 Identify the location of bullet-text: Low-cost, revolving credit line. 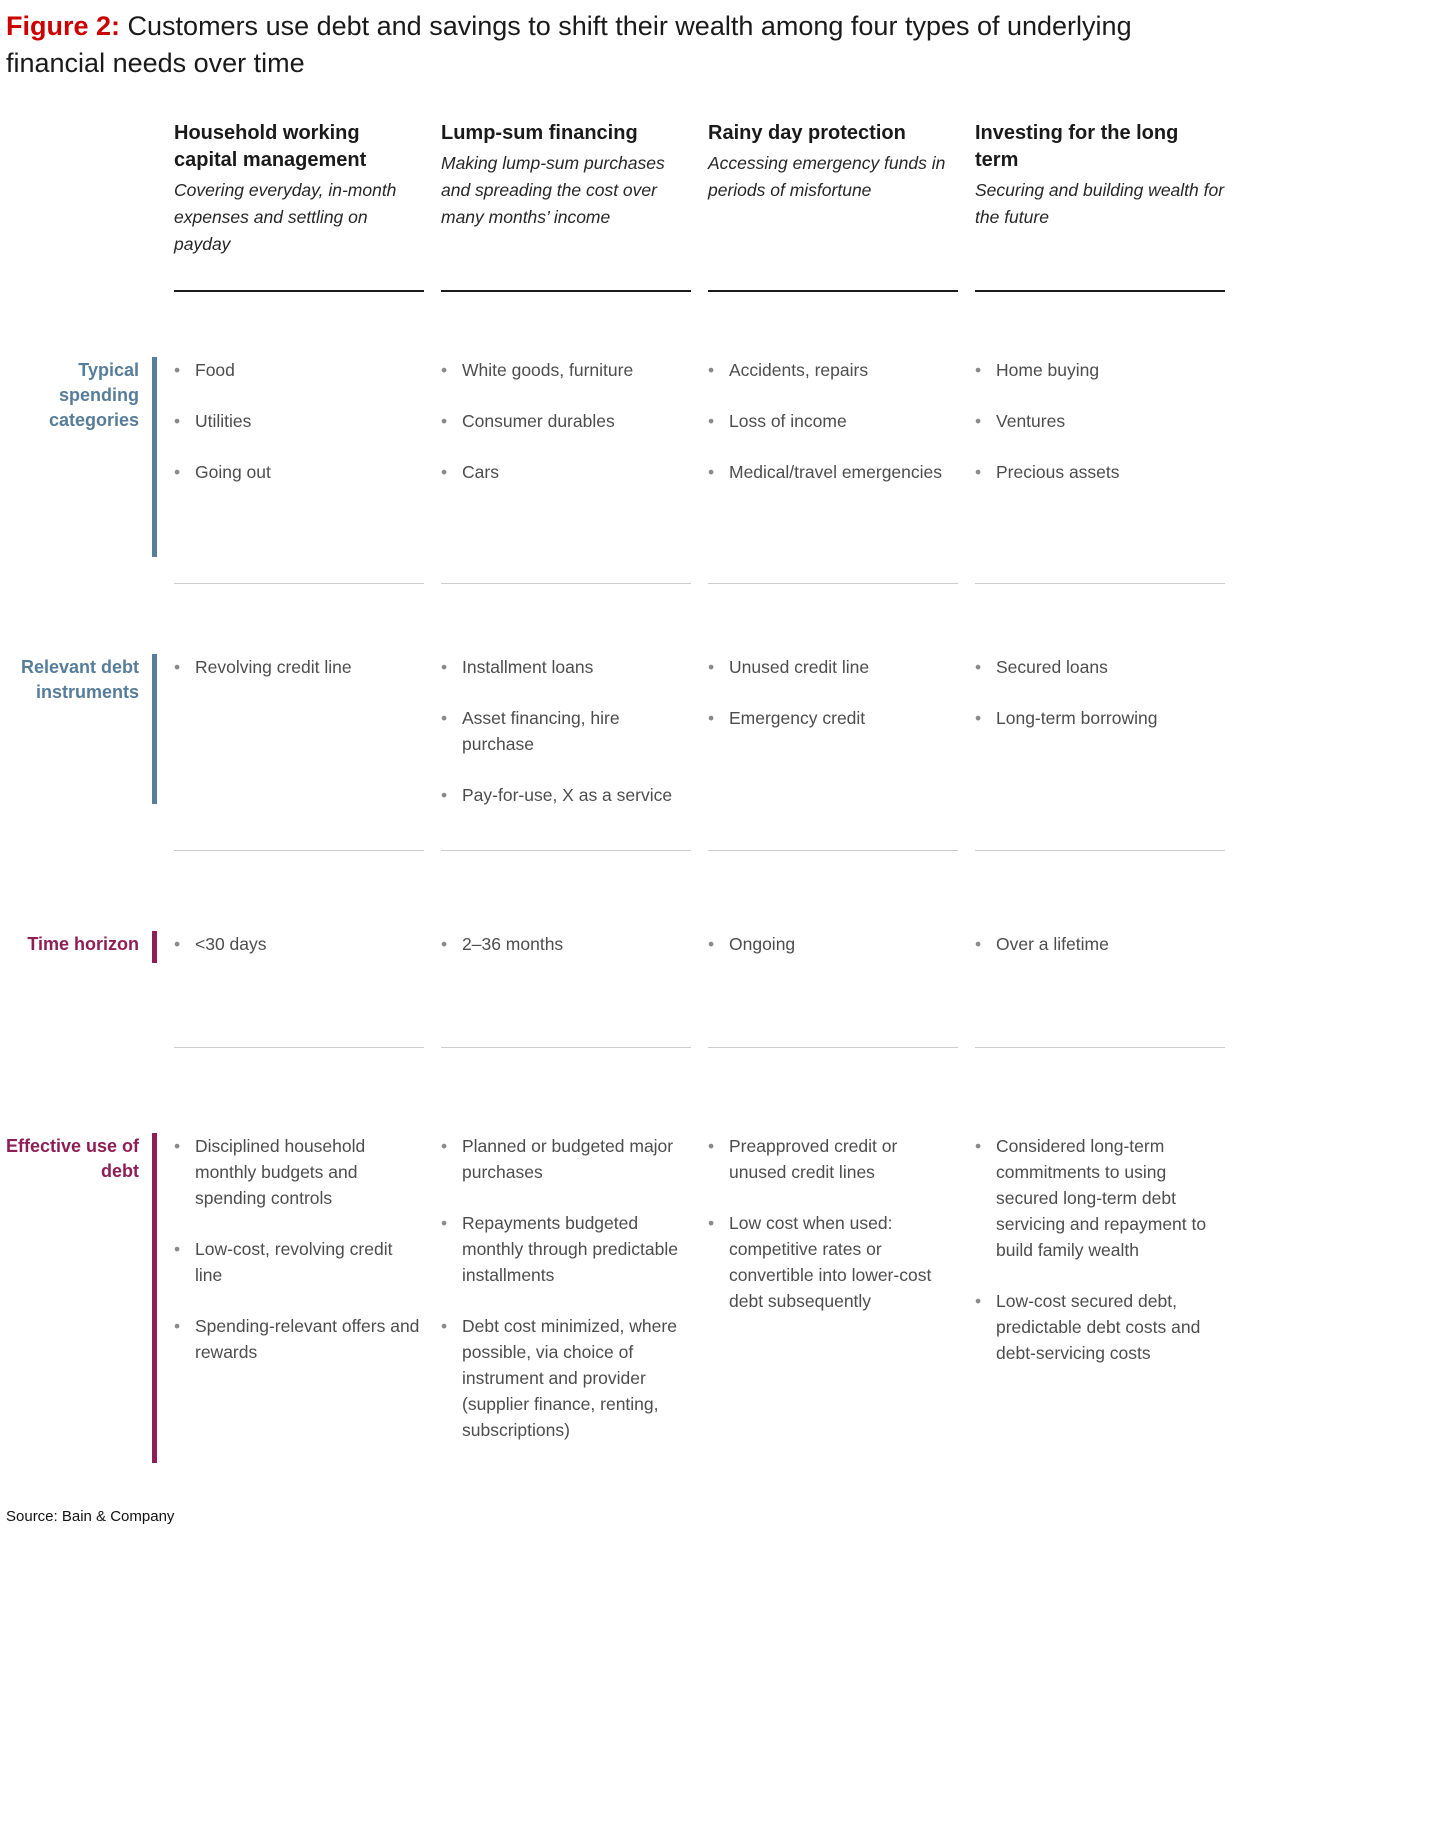
(294, 1262).